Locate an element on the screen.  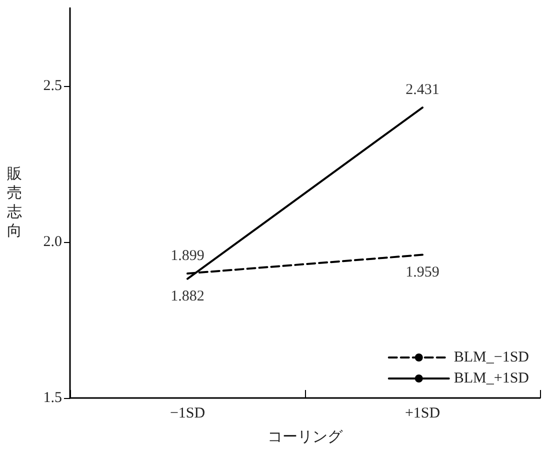
y-tick-label: 2.0 is located at coordinates (52, 242).